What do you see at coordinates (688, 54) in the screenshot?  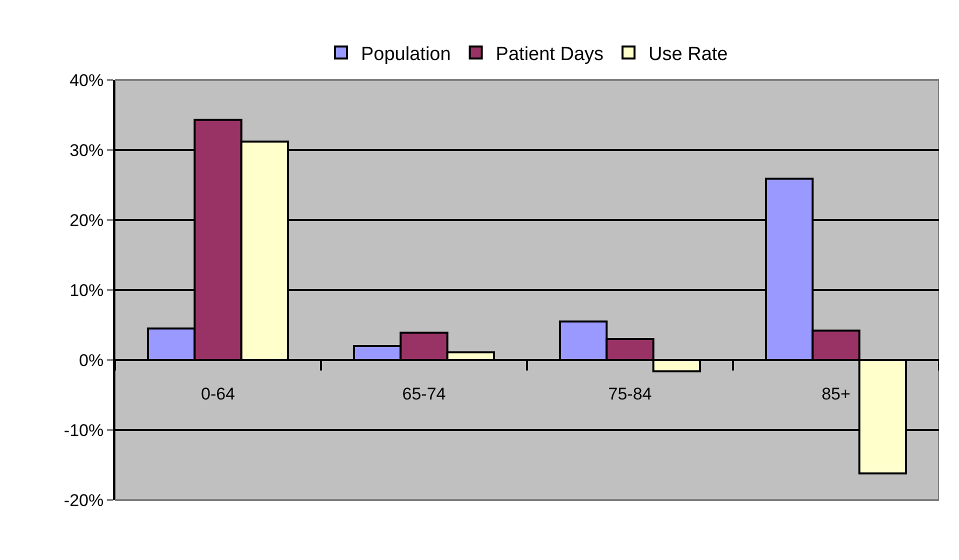 I see `legend-label: Use Rate` at bounding box center [688, 54].